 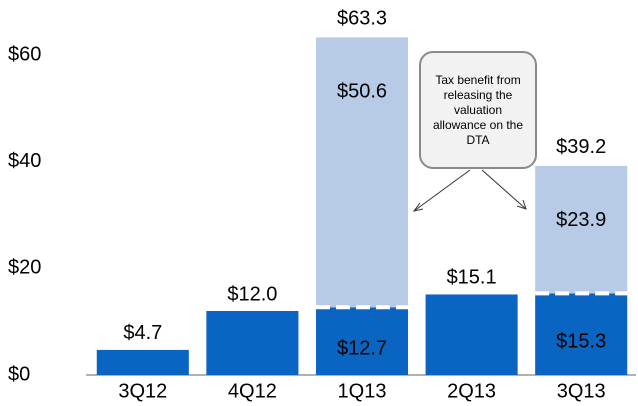 I want to click on annotation-arrows, so click(x=469, y=190).